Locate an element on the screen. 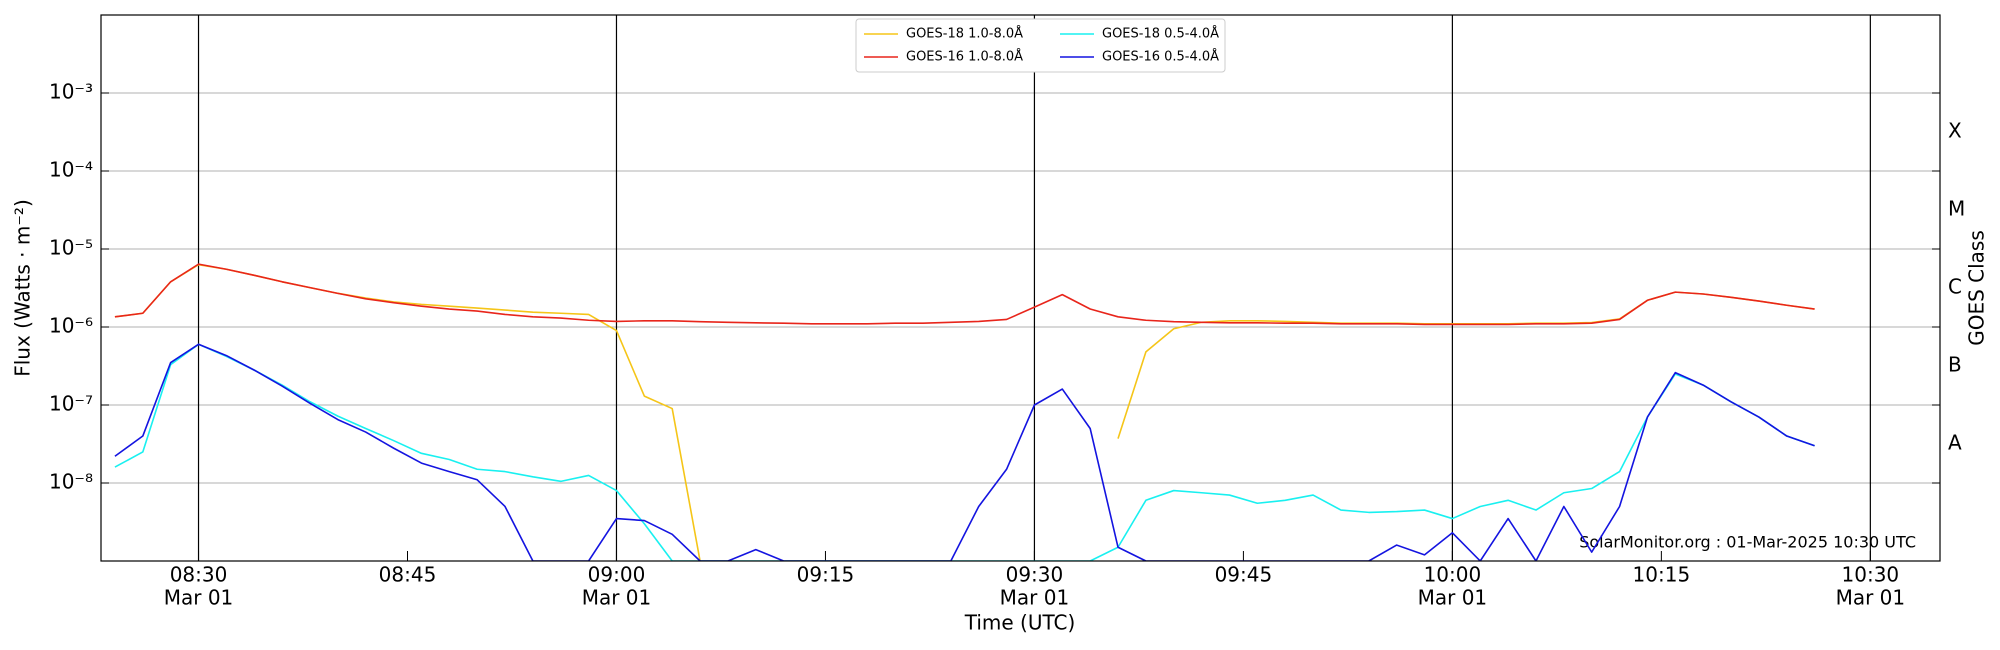  x-tick-label: 09:15 is located at coordinates (826, 575).